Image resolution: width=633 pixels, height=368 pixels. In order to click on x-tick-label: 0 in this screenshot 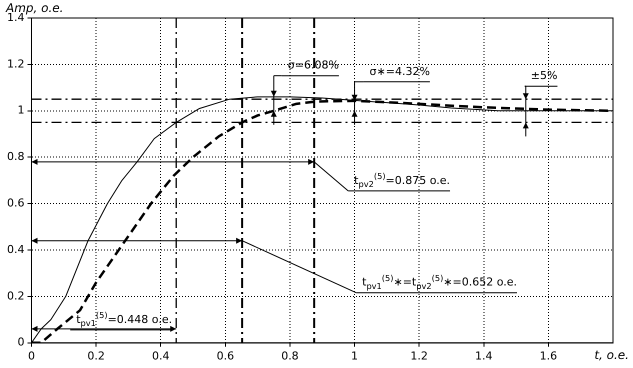, I will do `click(31, 355)`.